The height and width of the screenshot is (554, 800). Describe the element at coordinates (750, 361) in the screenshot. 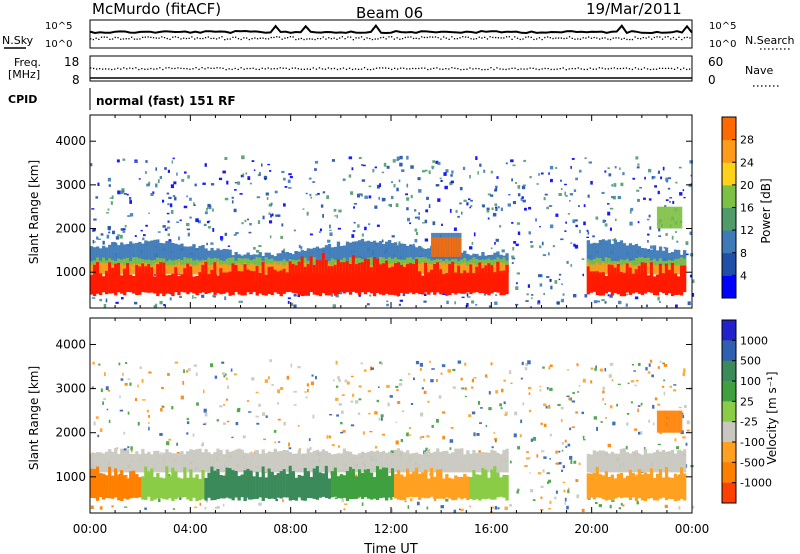

I see `colorbar-tick-label: 500` at that location.